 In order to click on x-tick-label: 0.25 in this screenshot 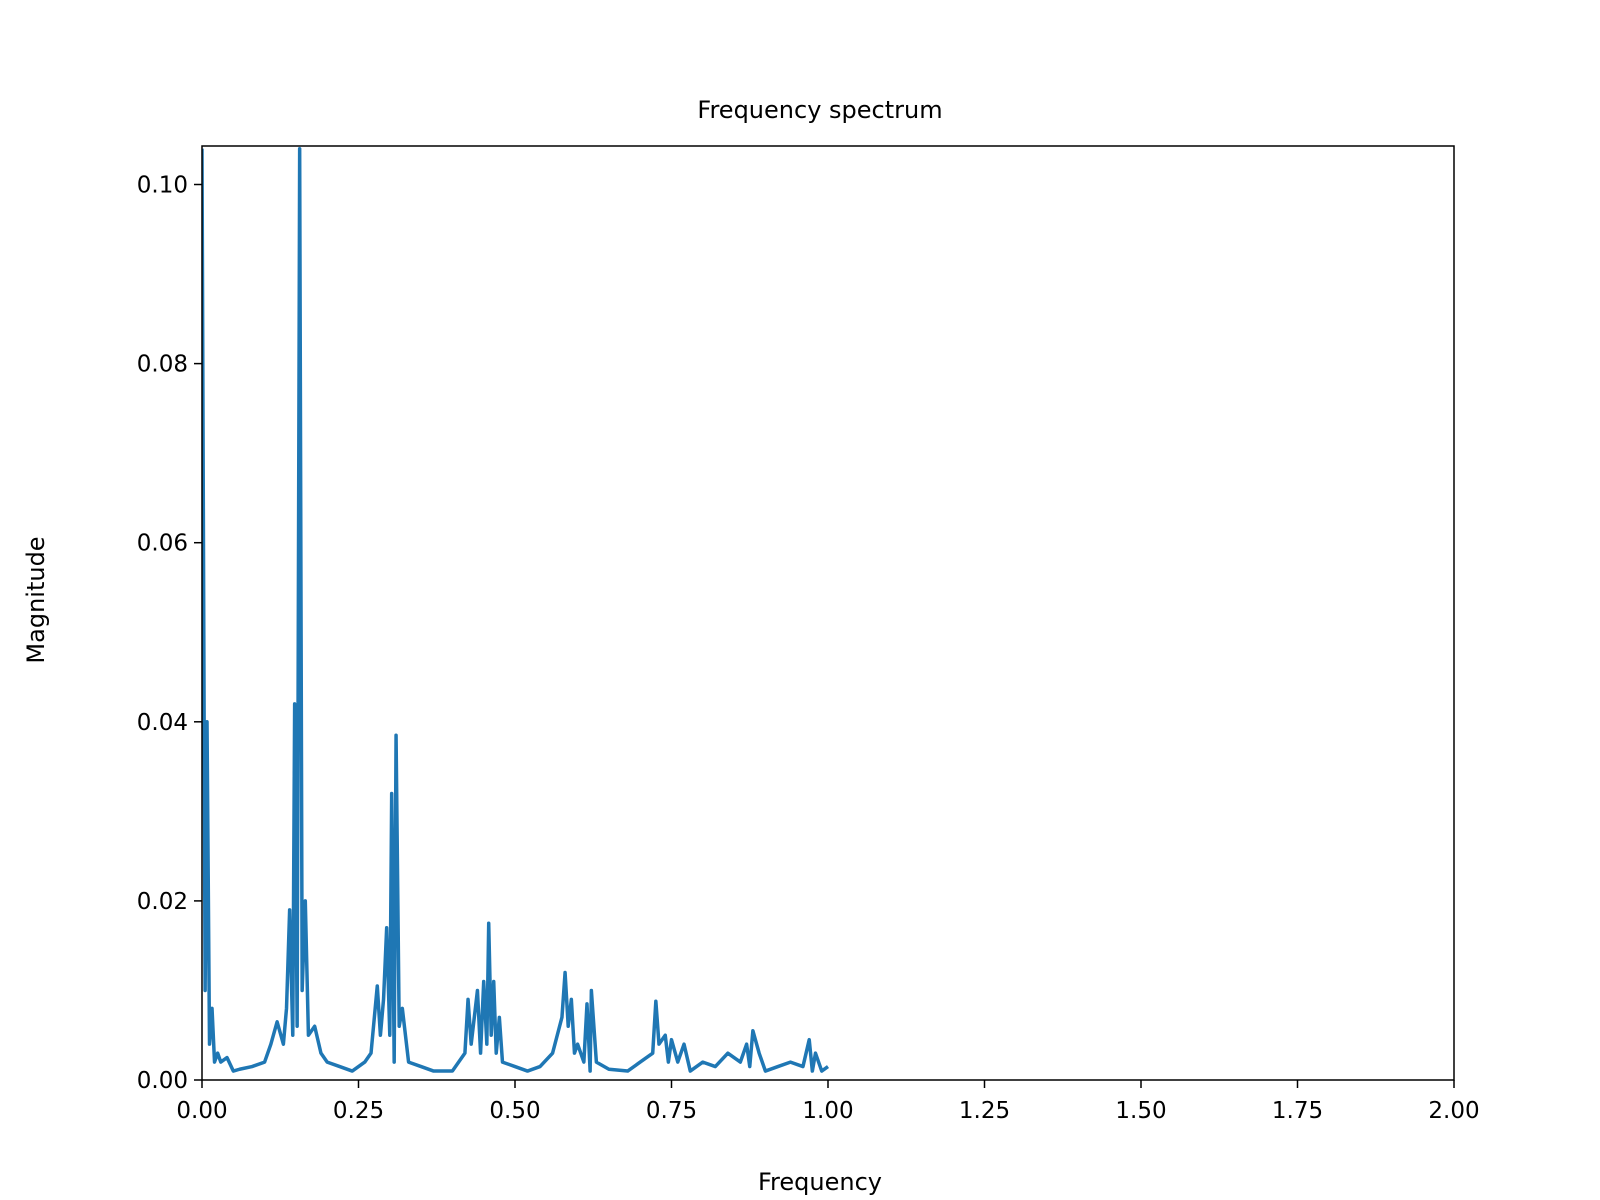, I will do `click(358, 1111)`.